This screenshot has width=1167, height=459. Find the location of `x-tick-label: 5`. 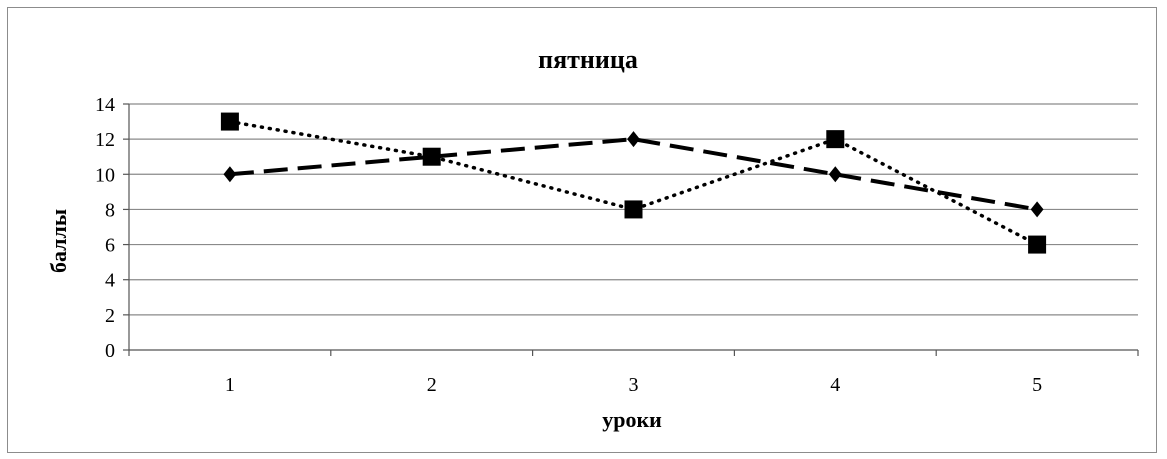

x-tick-label: 5 is located at coordinates (1037, 385).